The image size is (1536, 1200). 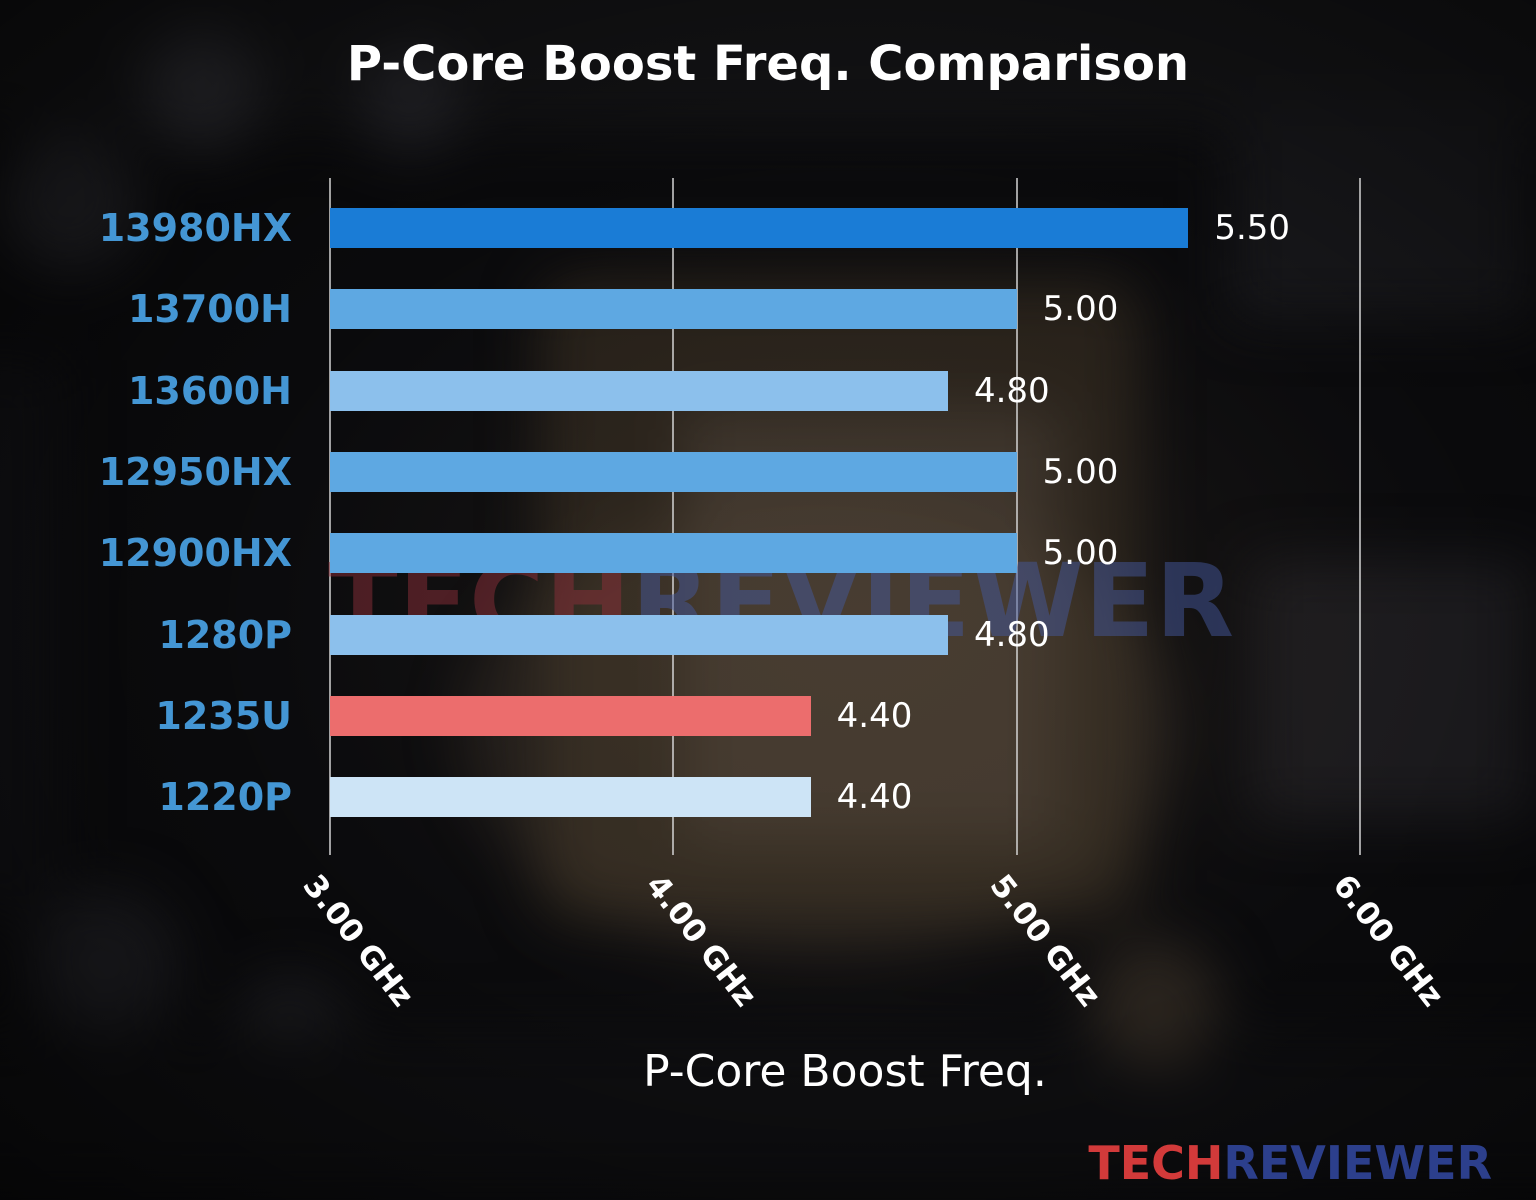 I want to click on category-label: 12900HX, so click(x=195, y=553).